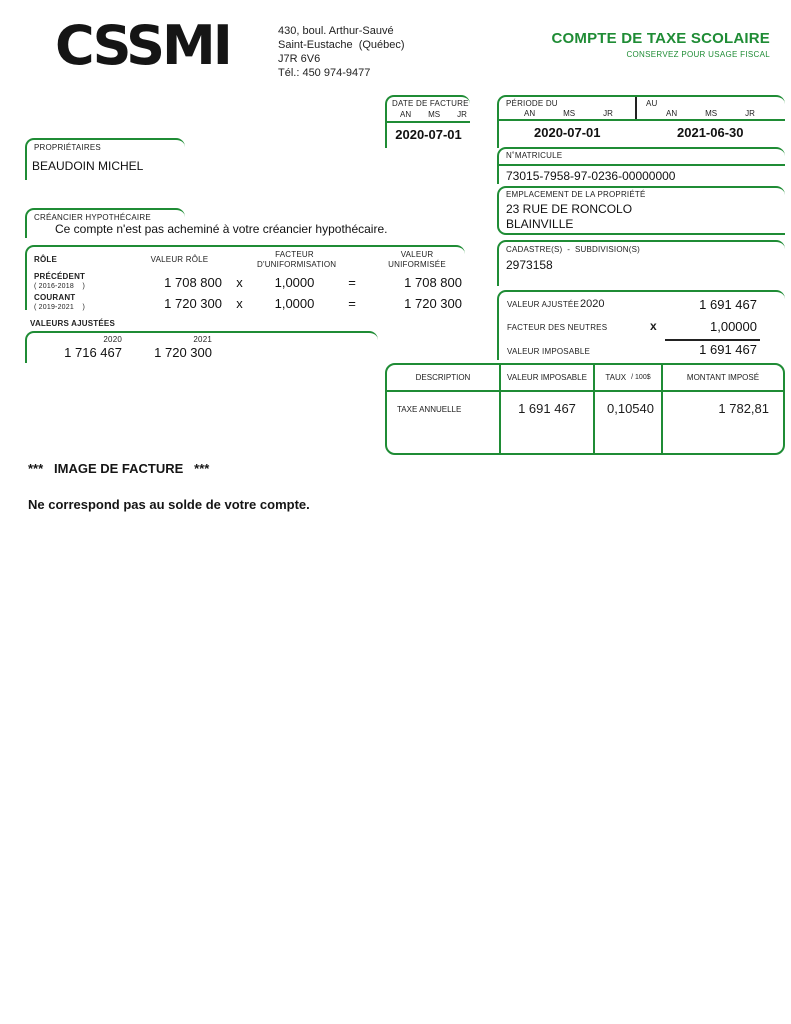  I want to click on period-from-an: AN, so click(530, 113).